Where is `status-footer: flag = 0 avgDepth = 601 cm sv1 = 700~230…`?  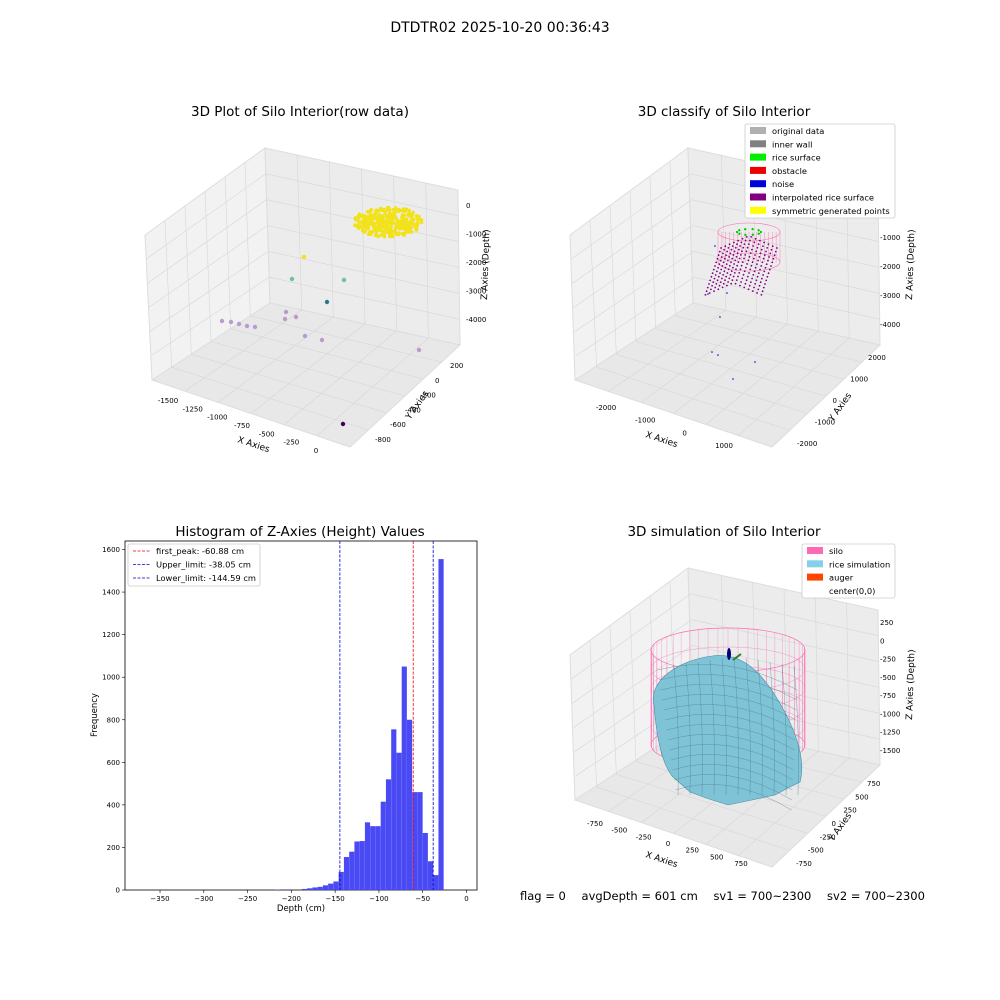 status-footer: flag = 0 avgDepth = 601 cm sv1 = 700~230… is located at coordinates (728, 896).